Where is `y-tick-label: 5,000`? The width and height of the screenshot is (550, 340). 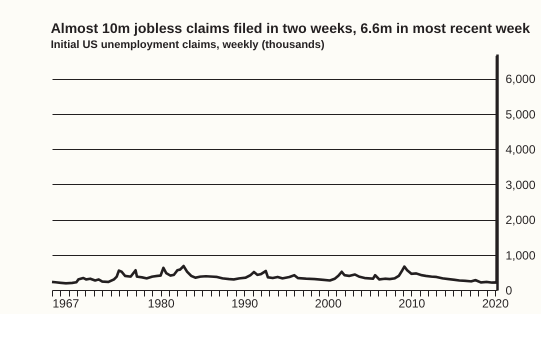
y-tick-label: 5,000 is located at coordinates (521, 114).